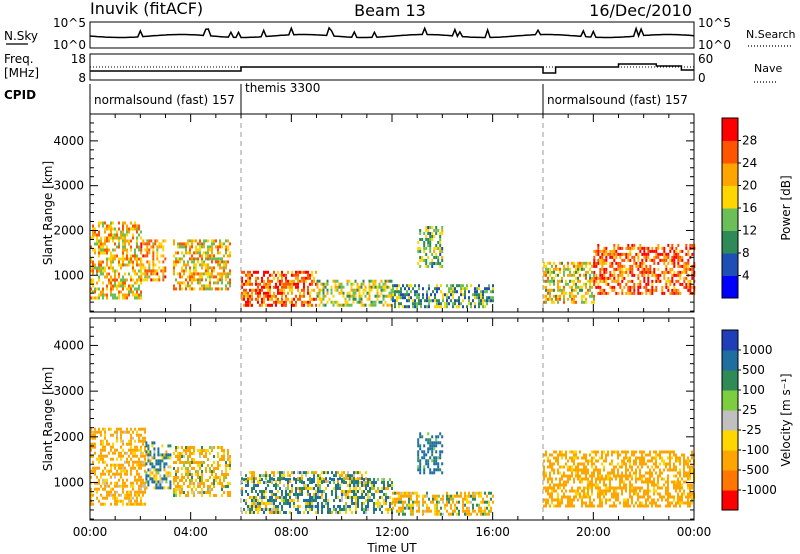  Describe the element at coordinates (749, 208) in the screenshot. I see `colorbar-tick-label: 16` at that location.